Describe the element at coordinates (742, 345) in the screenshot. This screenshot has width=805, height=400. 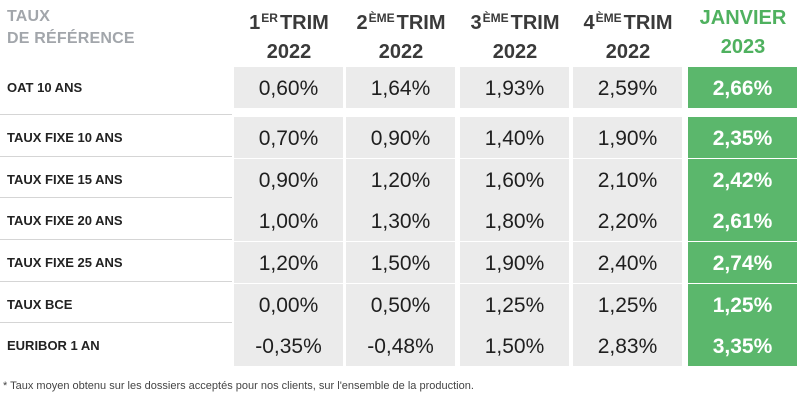
I see `highlight-value-cell: 3,35%` at that location.